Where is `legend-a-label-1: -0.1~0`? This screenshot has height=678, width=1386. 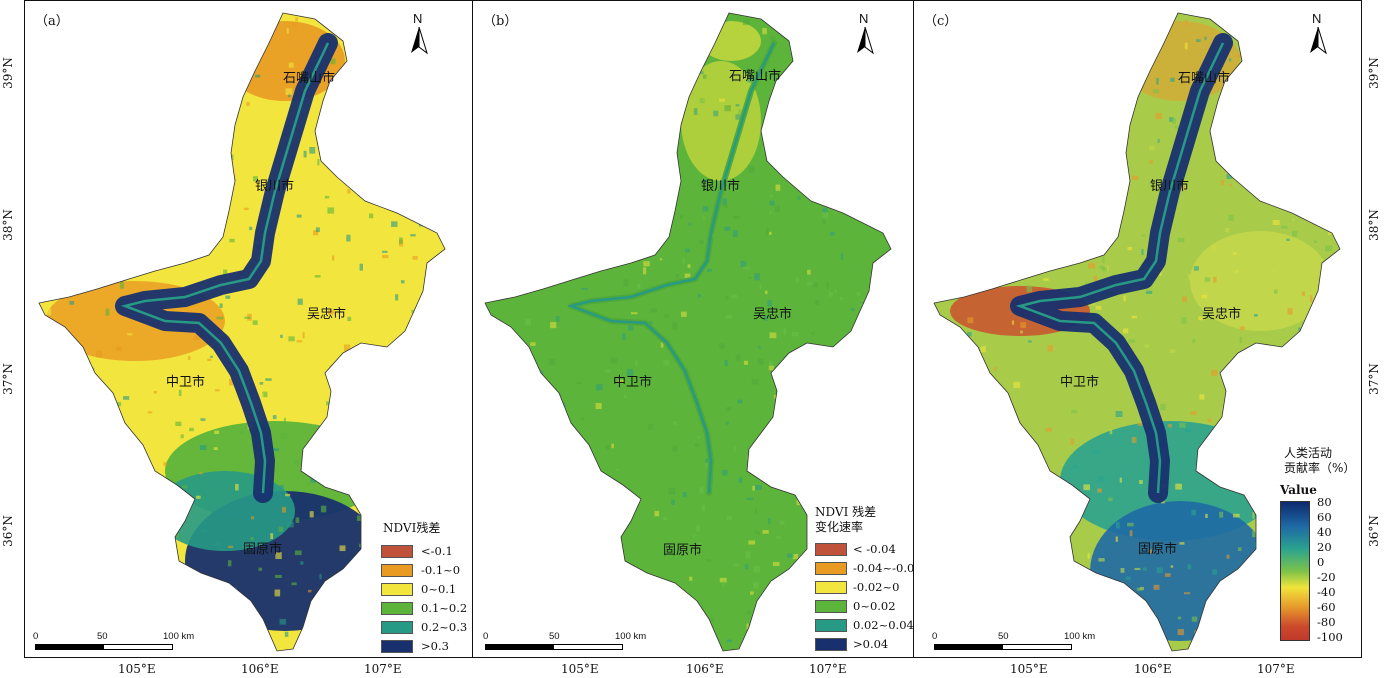
legend-a-label-1: -0.1~0 is located at coordinates (441, 570).